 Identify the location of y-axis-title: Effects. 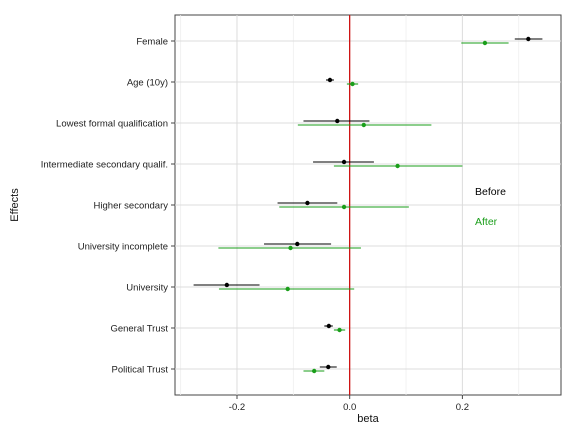
(15, 205).